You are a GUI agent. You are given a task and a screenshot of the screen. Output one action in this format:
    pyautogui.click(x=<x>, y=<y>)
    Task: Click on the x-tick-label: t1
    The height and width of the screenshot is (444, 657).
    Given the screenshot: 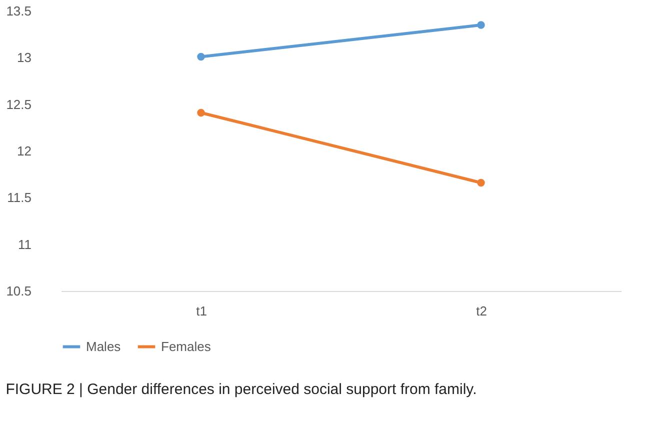 What is the action you would take?
    pyautogui.click(x=201, y=311)
    